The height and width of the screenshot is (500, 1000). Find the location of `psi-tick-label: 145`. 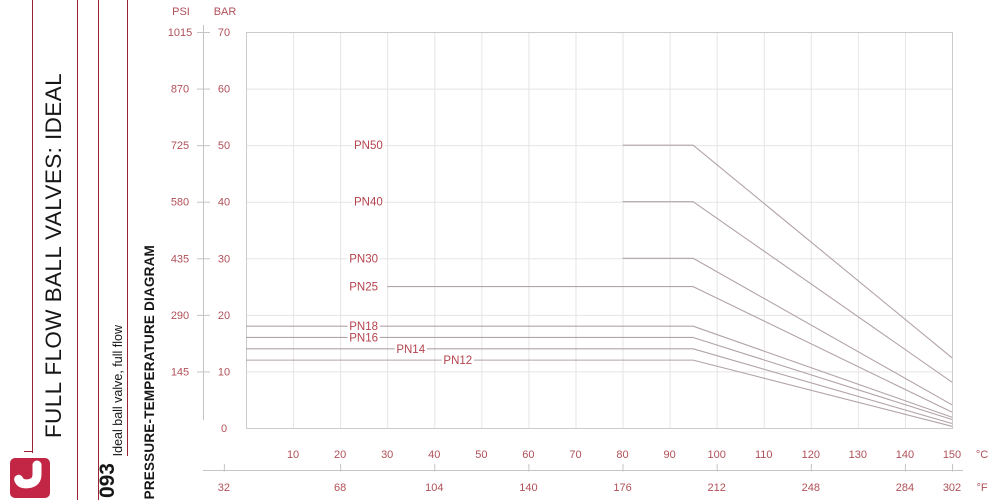

psi-tick-label: 145 is located at coordinates (180, 372).